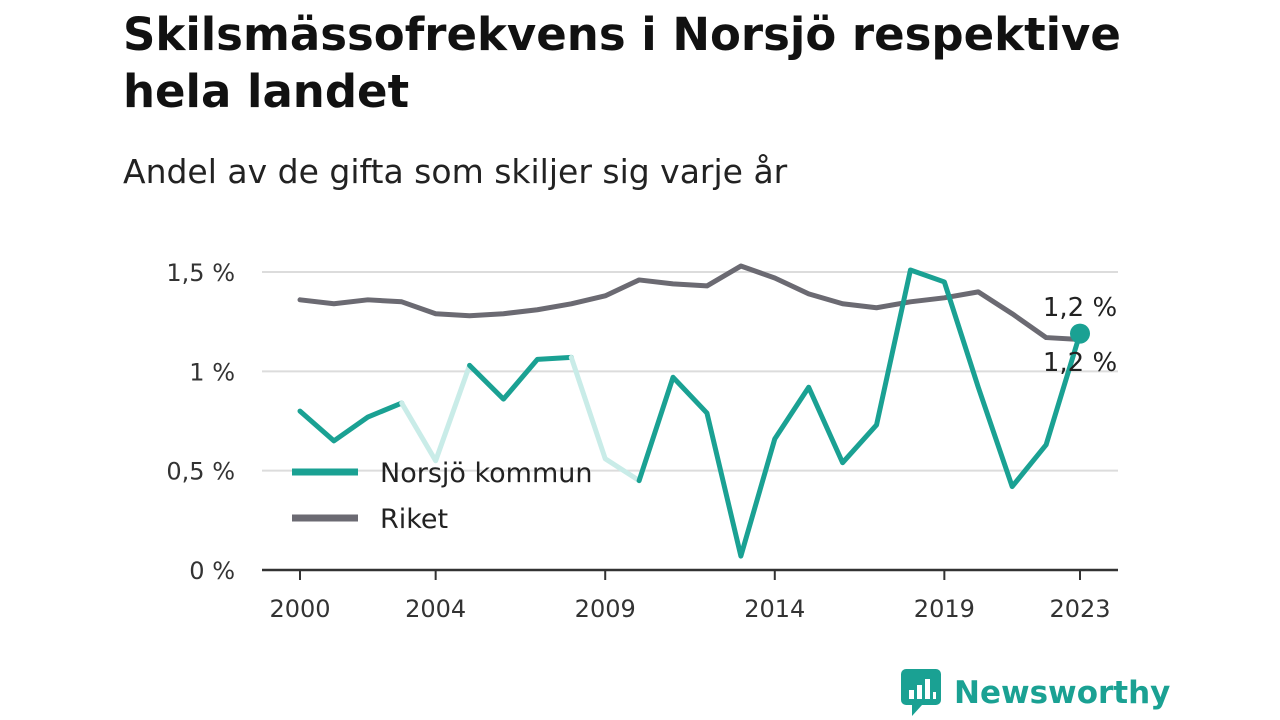 The height and width of the screenshot is (720, 1280). Describe the element at coordinates (690, 303) in the screenshot. I see `series-line-riket` at that location.